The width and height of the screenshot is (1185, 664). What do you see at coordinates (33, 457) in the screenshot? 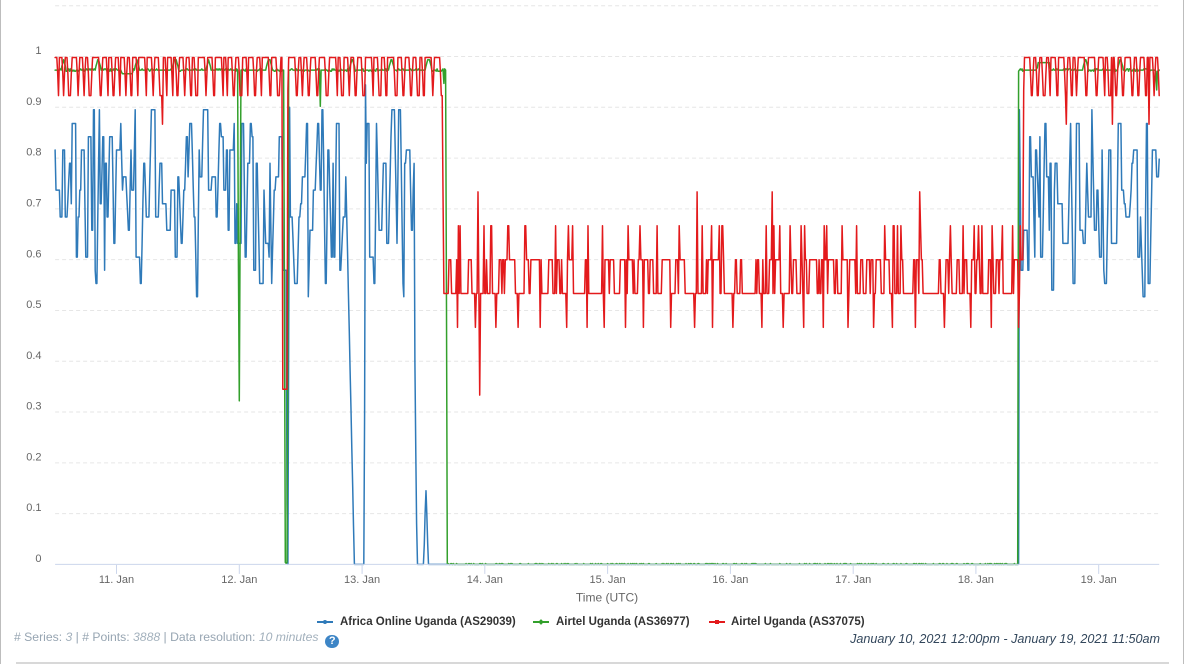
I see `svg-text: 0.2` at bounding box center [33, 457].